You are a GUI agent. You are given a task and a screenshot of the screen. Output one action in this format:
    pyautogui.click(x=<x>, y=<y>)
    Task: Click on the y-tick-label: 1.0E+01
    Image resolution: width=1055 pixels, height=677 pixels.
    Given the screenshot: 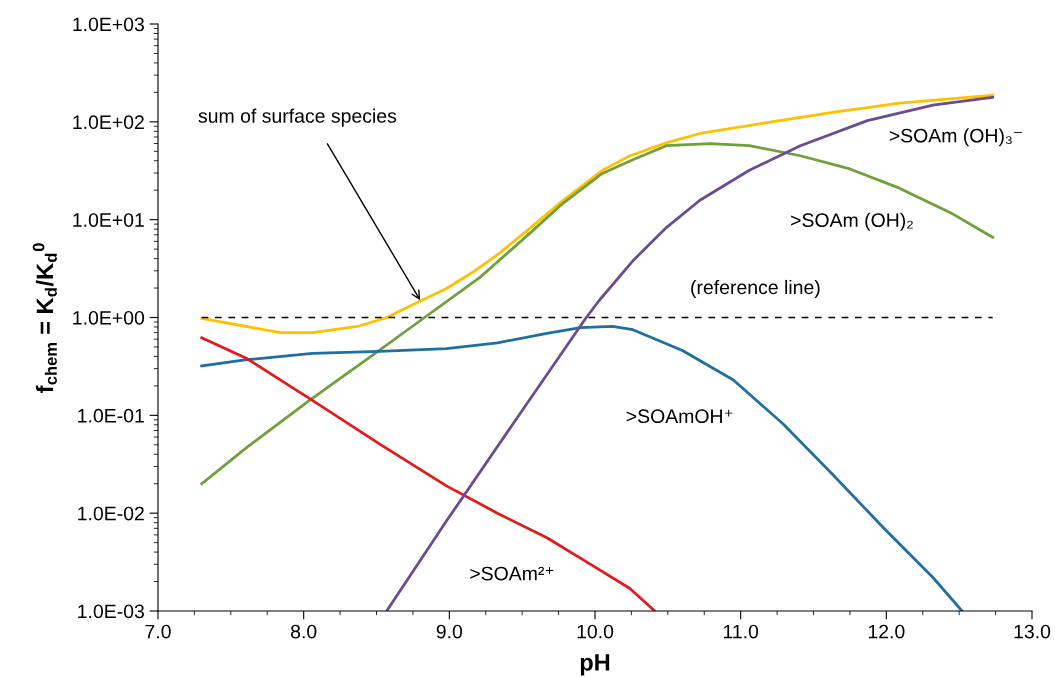 What is the action you would take?
    pyautogui.click(x=108, y=220)
    